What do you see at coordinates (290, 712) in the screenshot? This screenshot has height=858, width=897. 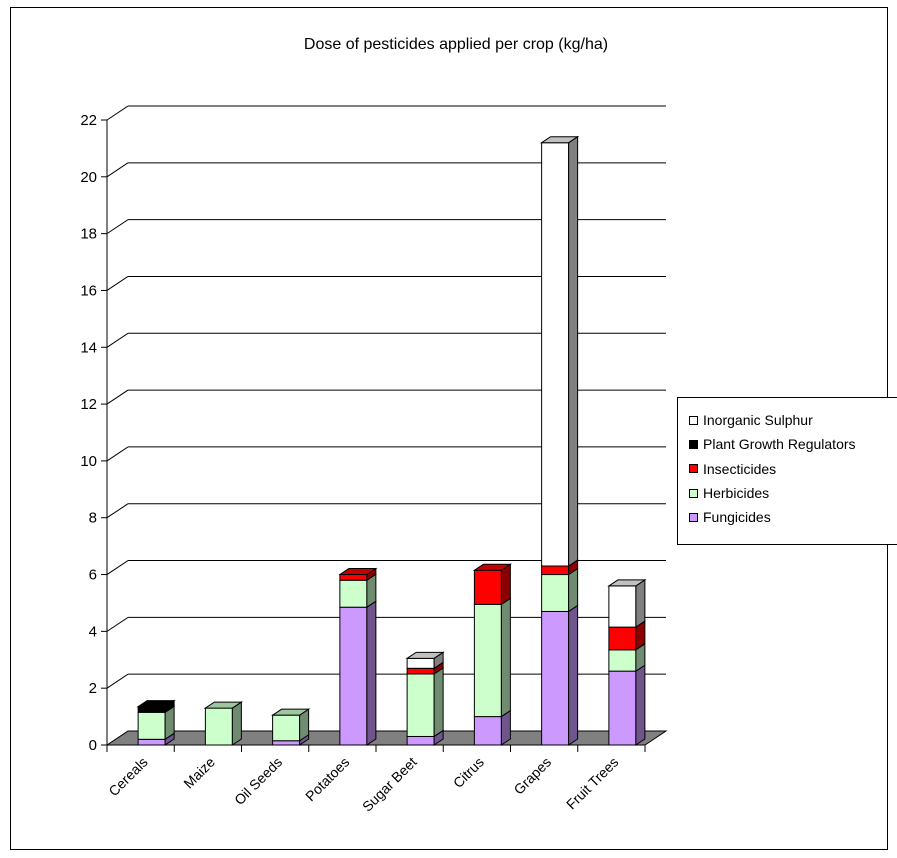 I see `bar-oil-seeds-top` at bounding box center [290, 712].